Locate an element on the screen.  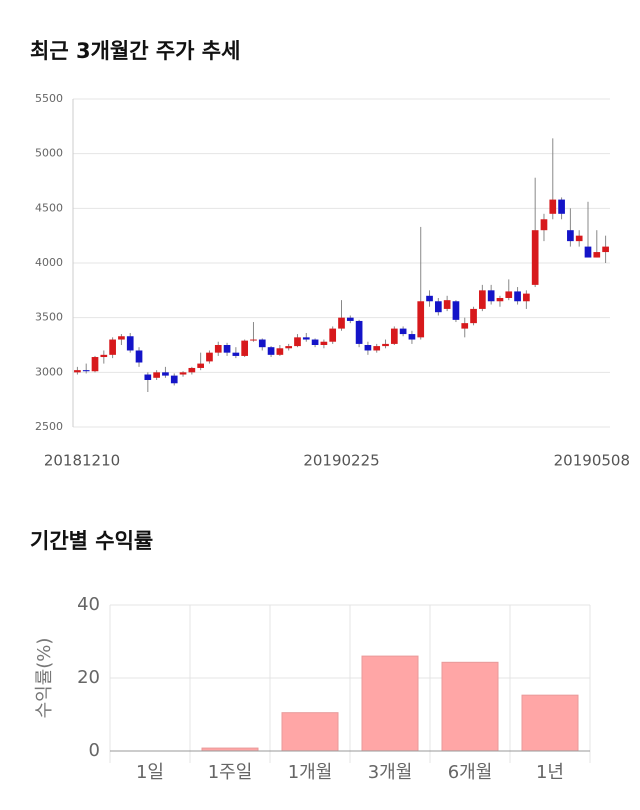
y-tick-label: 40 is located at coordinates (88, 604).